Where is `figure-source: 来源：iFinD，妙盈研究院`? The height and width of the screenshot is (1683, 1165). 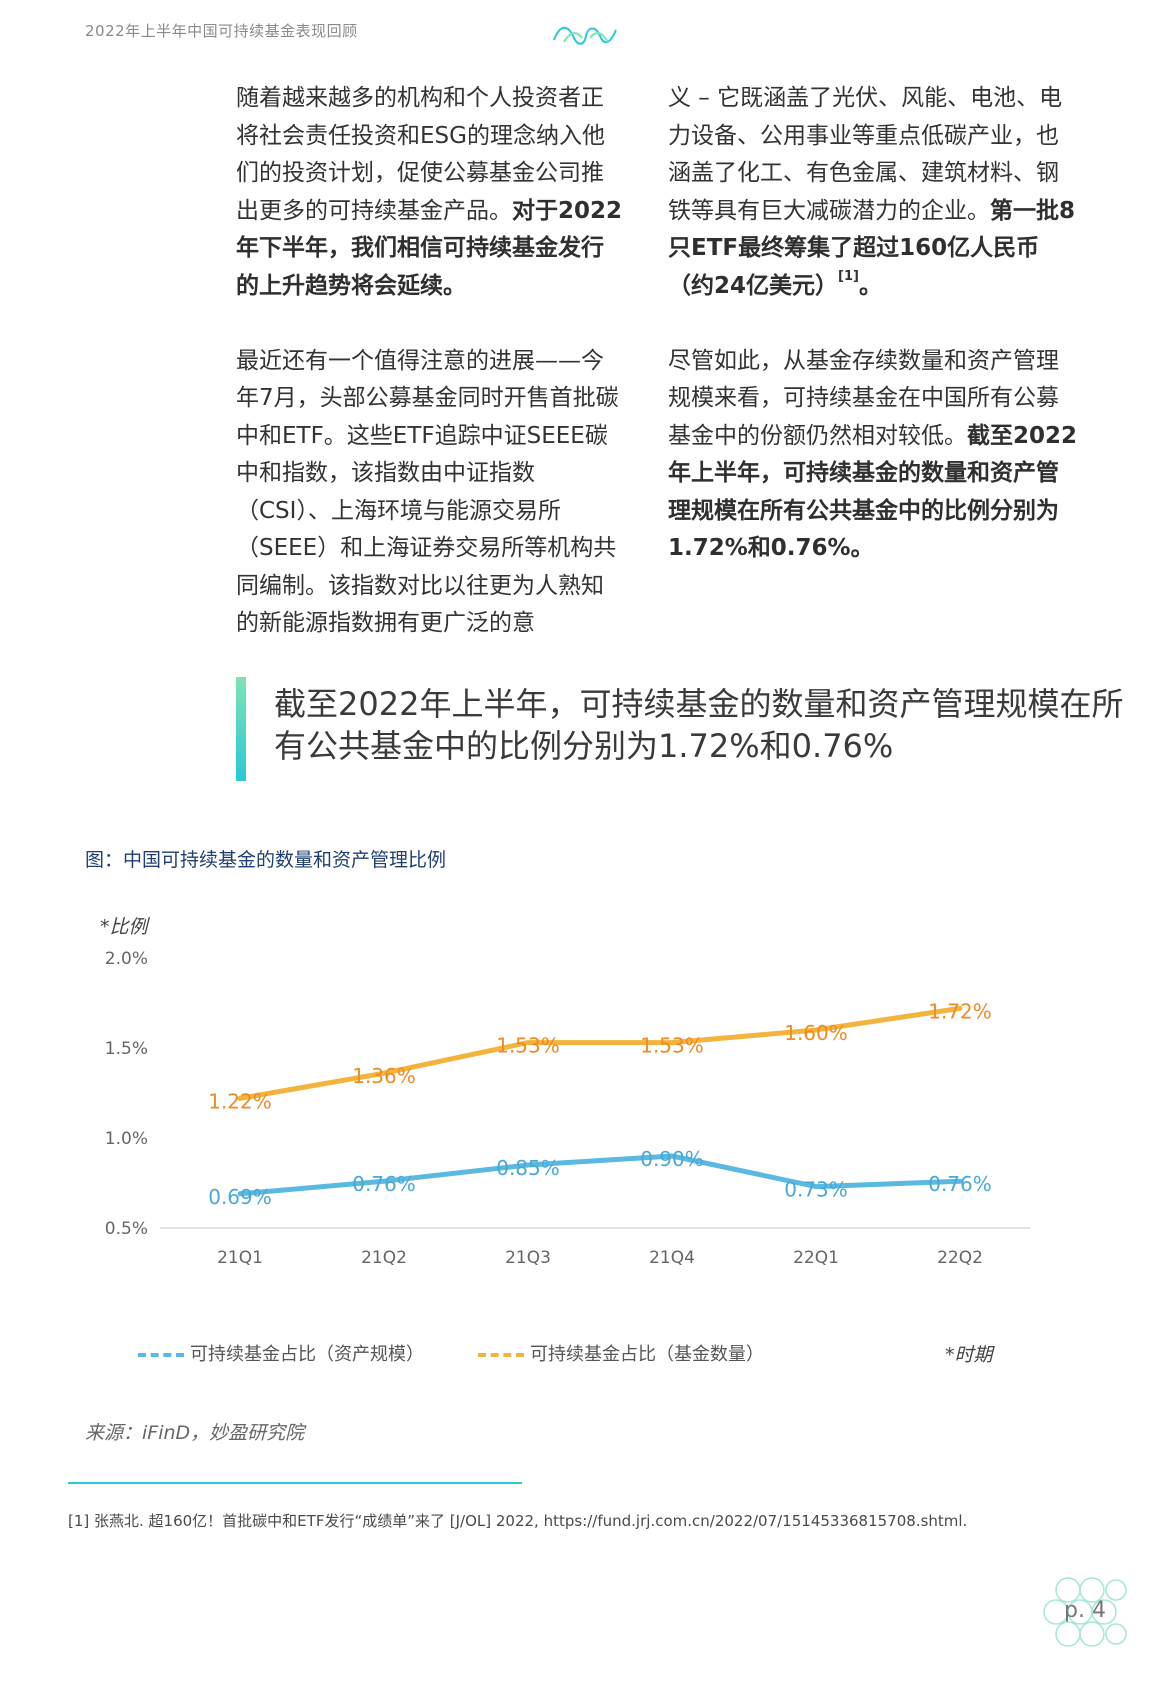 figure-source: 来源：iFinD，妙盈研究院 is located at coordinates (195, 1433).